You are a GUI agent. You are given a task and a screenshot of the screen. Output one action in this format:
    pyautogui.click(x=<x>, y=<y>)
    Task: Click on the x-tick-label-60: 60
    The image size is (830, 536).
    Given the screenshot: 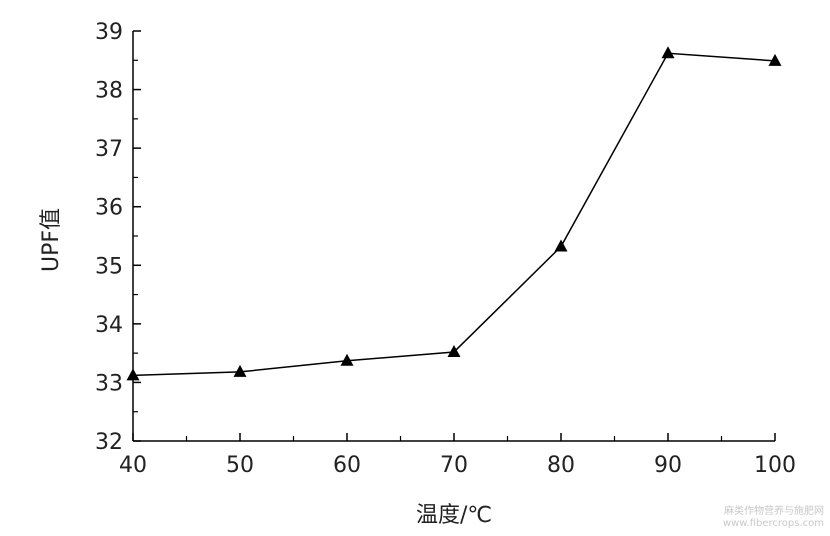 What is the action you would take?
    pyautogui.click(x=347, y=465)
    